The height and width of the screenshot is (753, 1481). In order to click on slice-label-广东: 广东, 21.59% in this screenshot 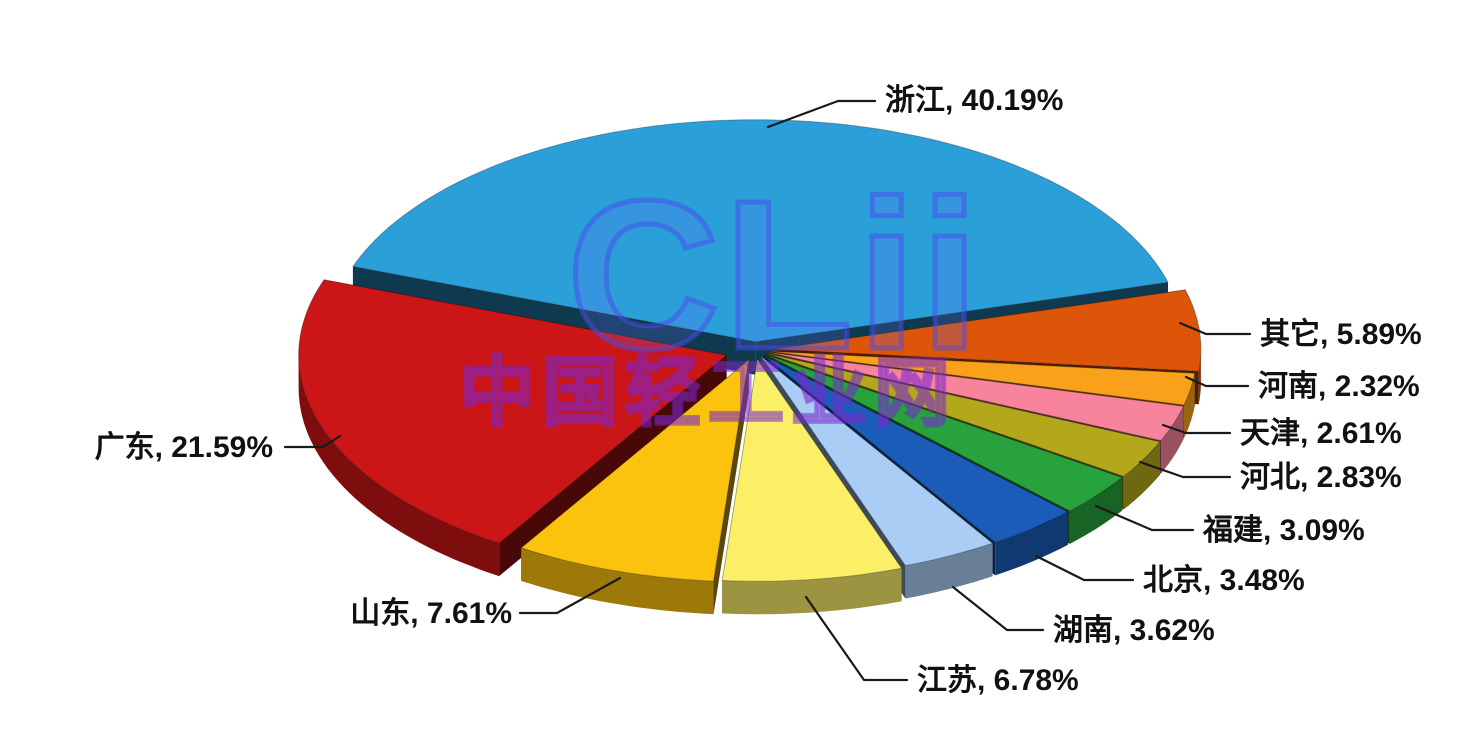, I will do `click(184, 447)`.